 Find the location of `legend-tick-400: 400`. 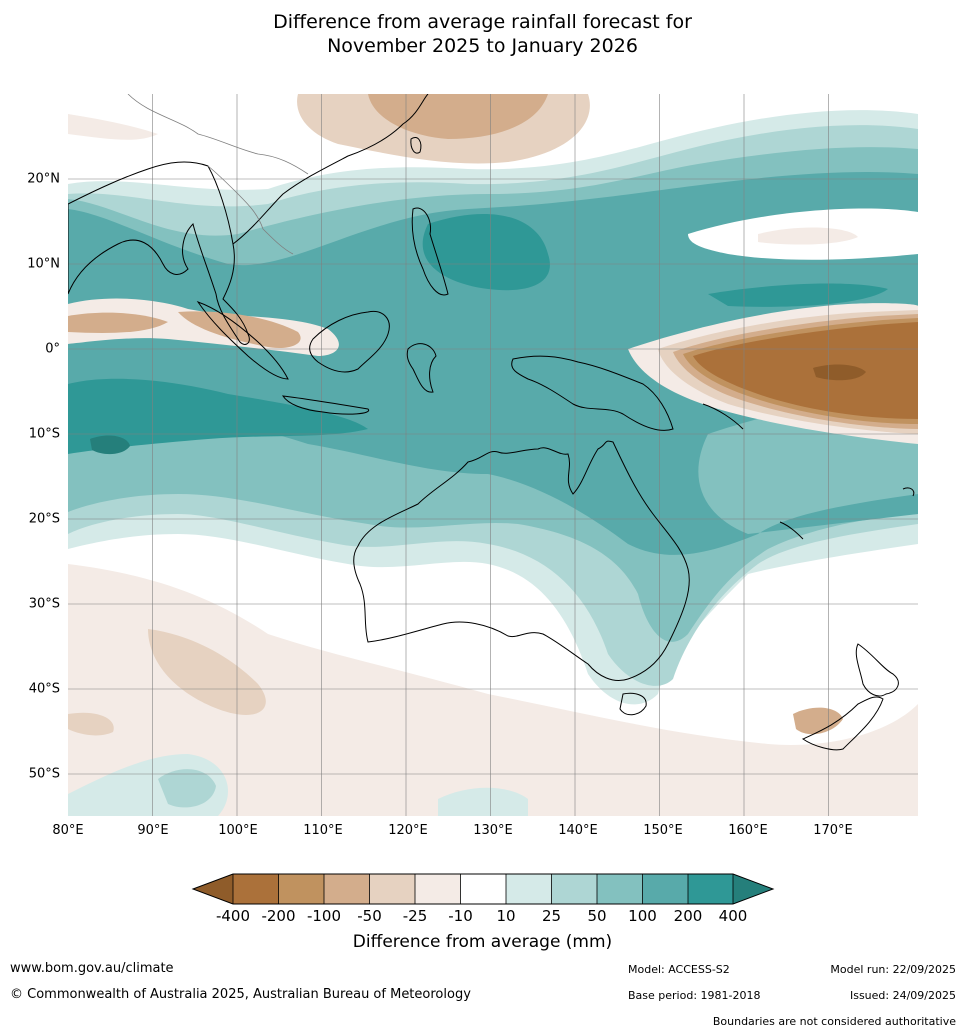

legend-tick-400: 400 is located at coordinates (733, 916).